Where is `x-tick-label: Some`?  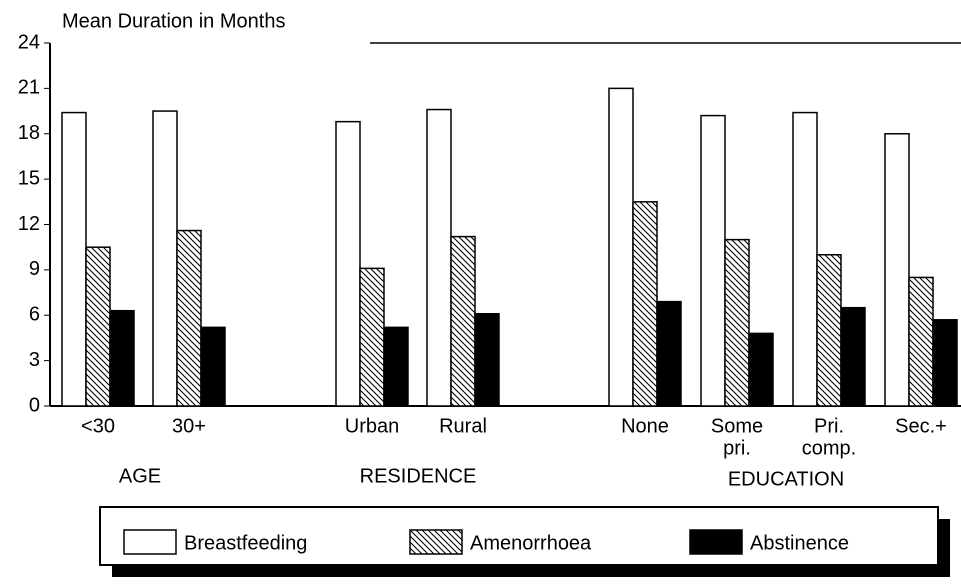
x-tick-label: Some is located at coordinates (737, 426).